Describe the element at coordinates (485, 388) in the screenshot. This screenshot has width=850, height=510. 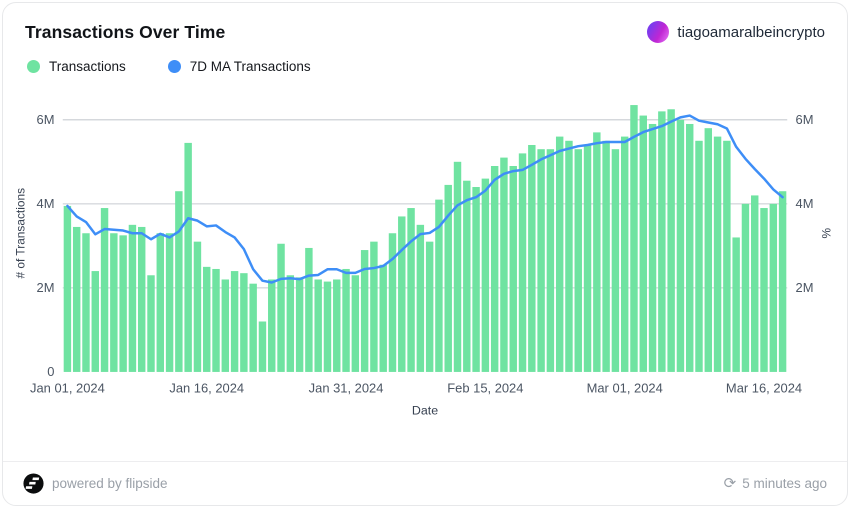
I see `svg-text: Feb 15, 2024` at that location.